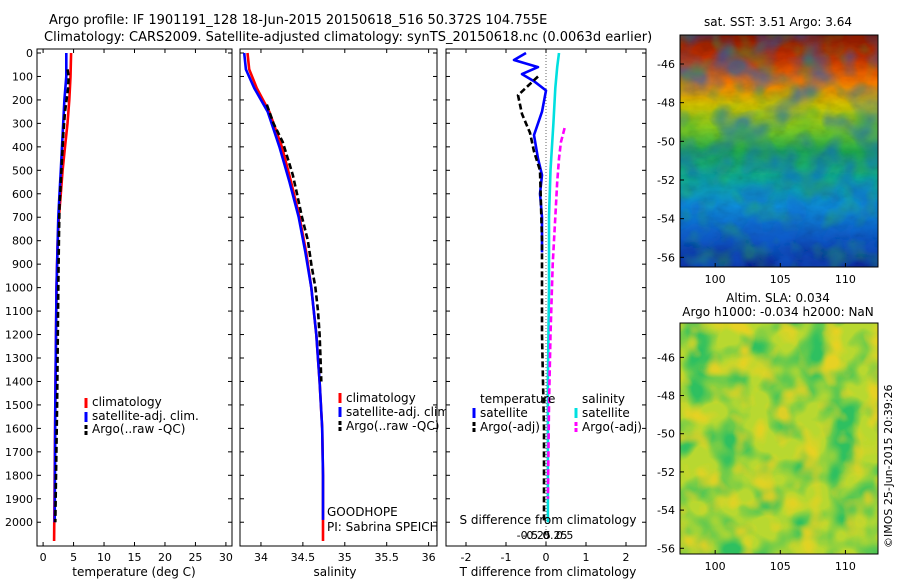 Image resolution: width=900 pixels, height=580 pixels. Describe the element at coordinates (135, 557) in the screenshot. I see `x-tick-label: 15` at that location.